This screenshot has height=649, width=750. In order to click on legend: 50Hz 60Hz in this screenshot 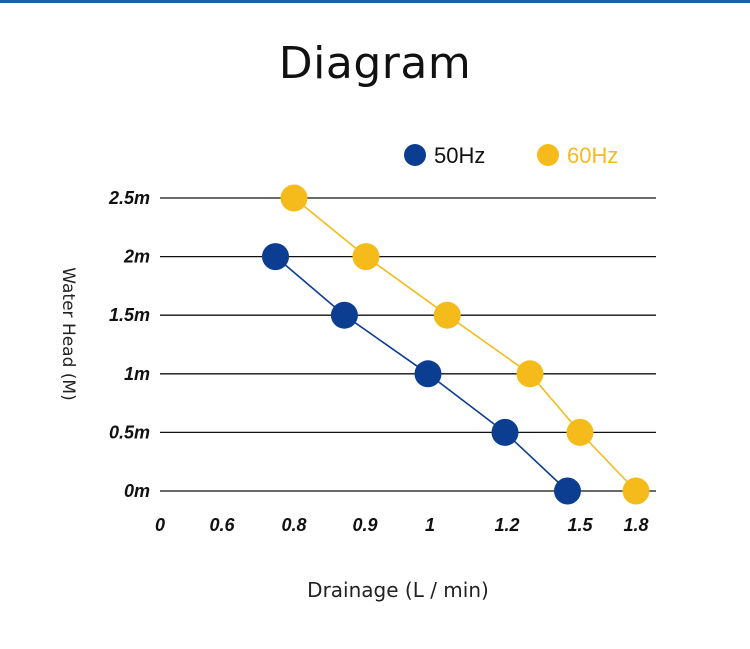, I will do `click(511, 155)`.